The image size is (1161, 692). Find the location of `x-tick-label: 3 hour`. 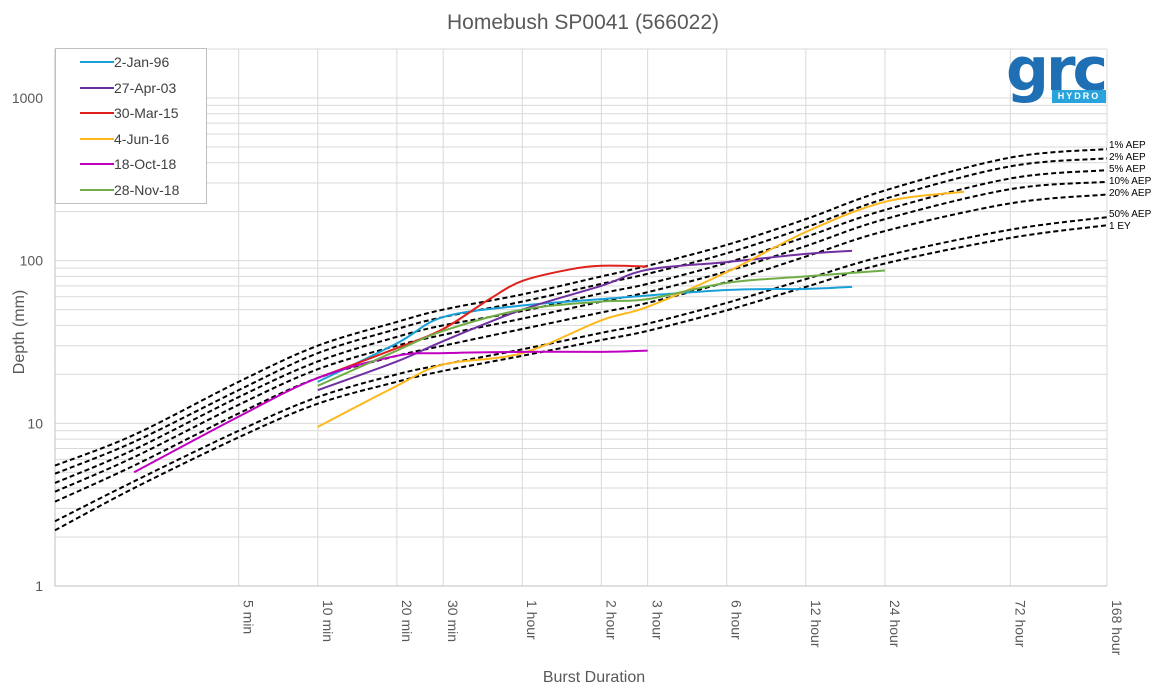

x-tick-label: 3 hour is located at coordinates (658, 620).